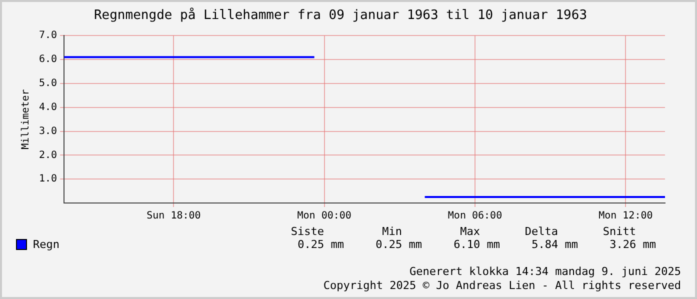 The height and width of the screenshot is (299, 697). What do you see at coordinates (619, 231) in the screenshot?
I see `text: Snitt` at bounding box center [619, 231].